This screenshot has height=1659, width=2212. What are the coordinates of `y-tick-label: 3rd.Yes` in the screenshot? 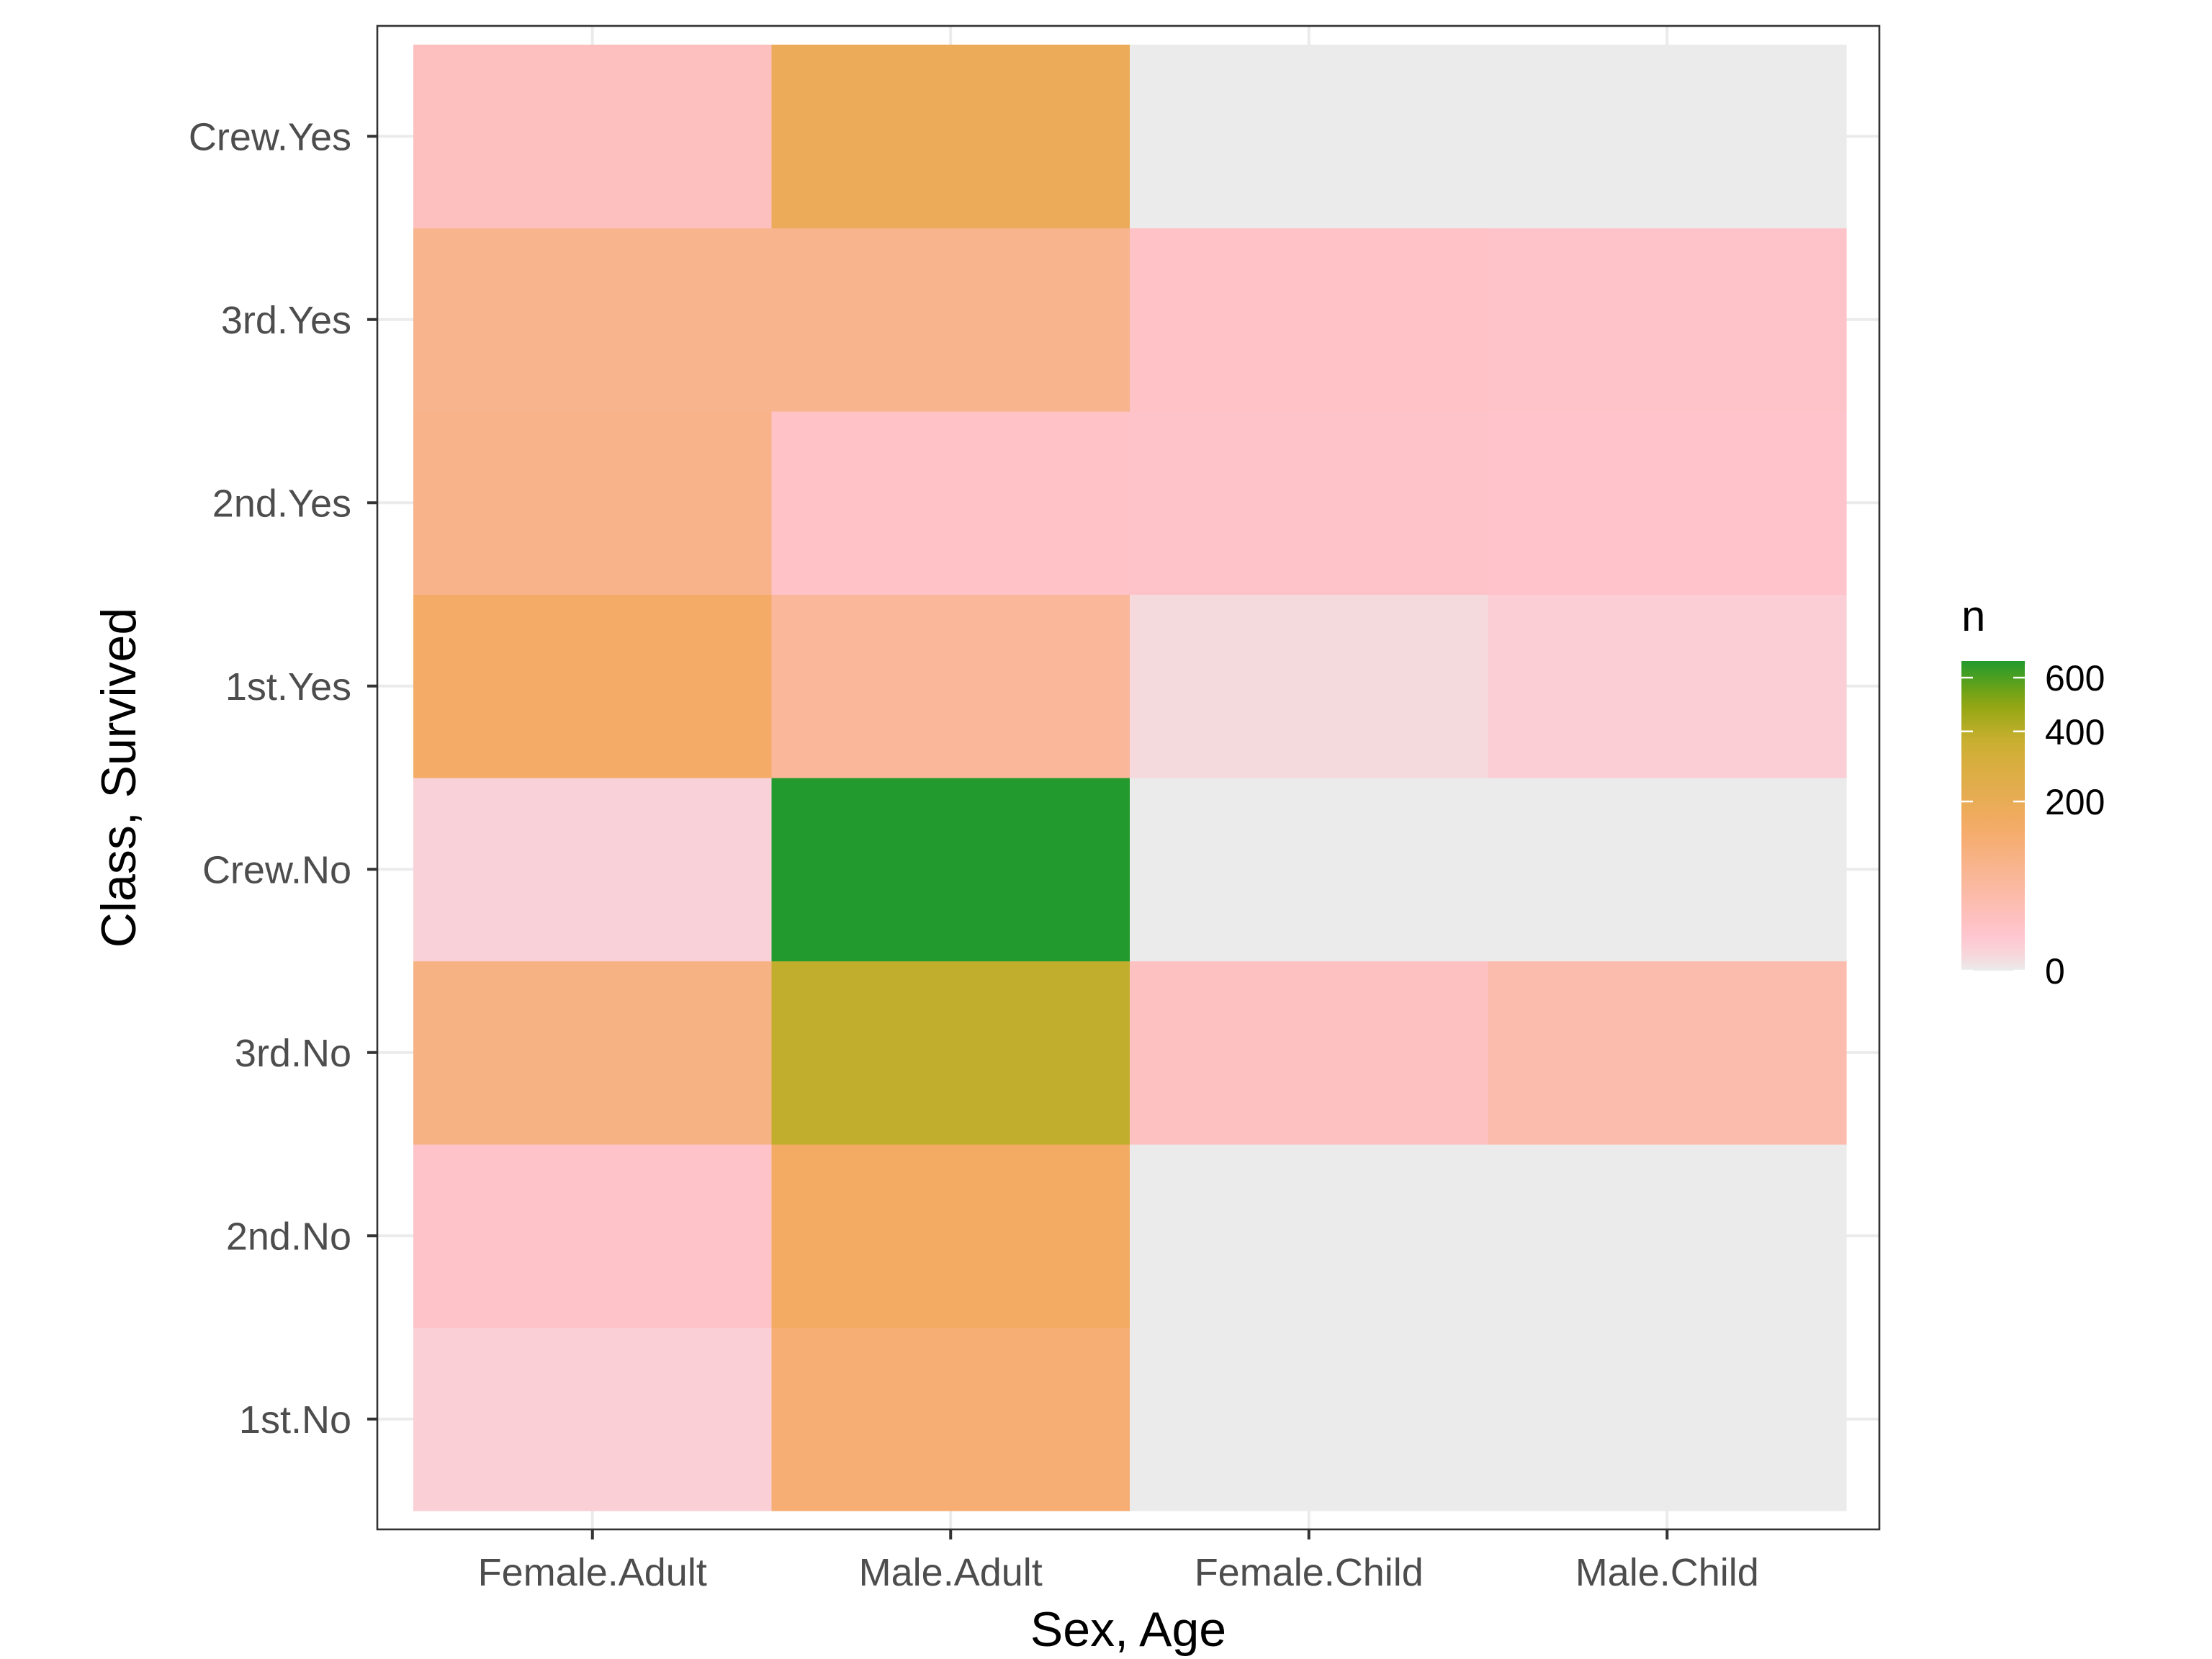 It's located at (286, 320).